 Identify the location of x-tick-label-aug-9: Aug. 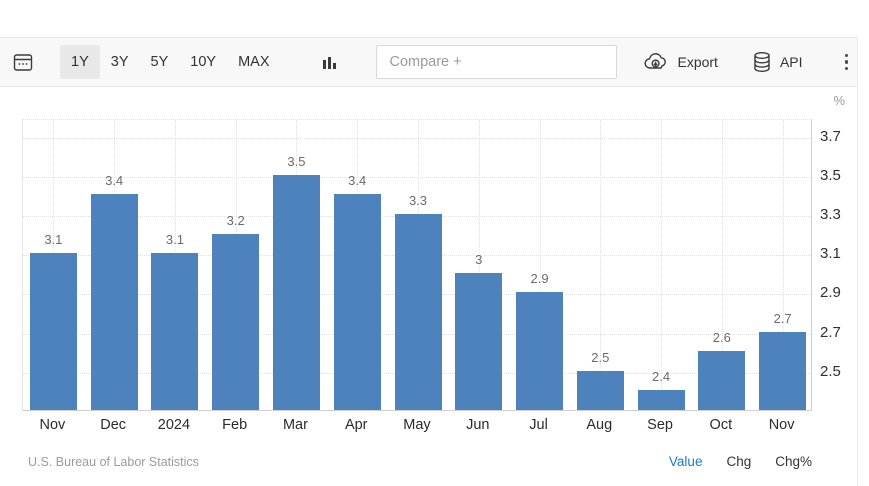
(599, 425).